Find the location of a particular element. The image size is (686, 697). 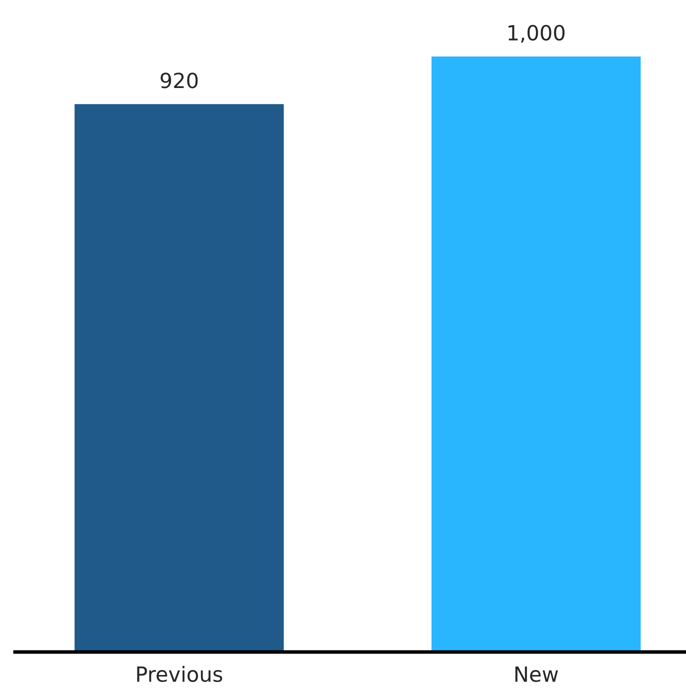

x-tick-label: New is located at coordinates (536, 674).